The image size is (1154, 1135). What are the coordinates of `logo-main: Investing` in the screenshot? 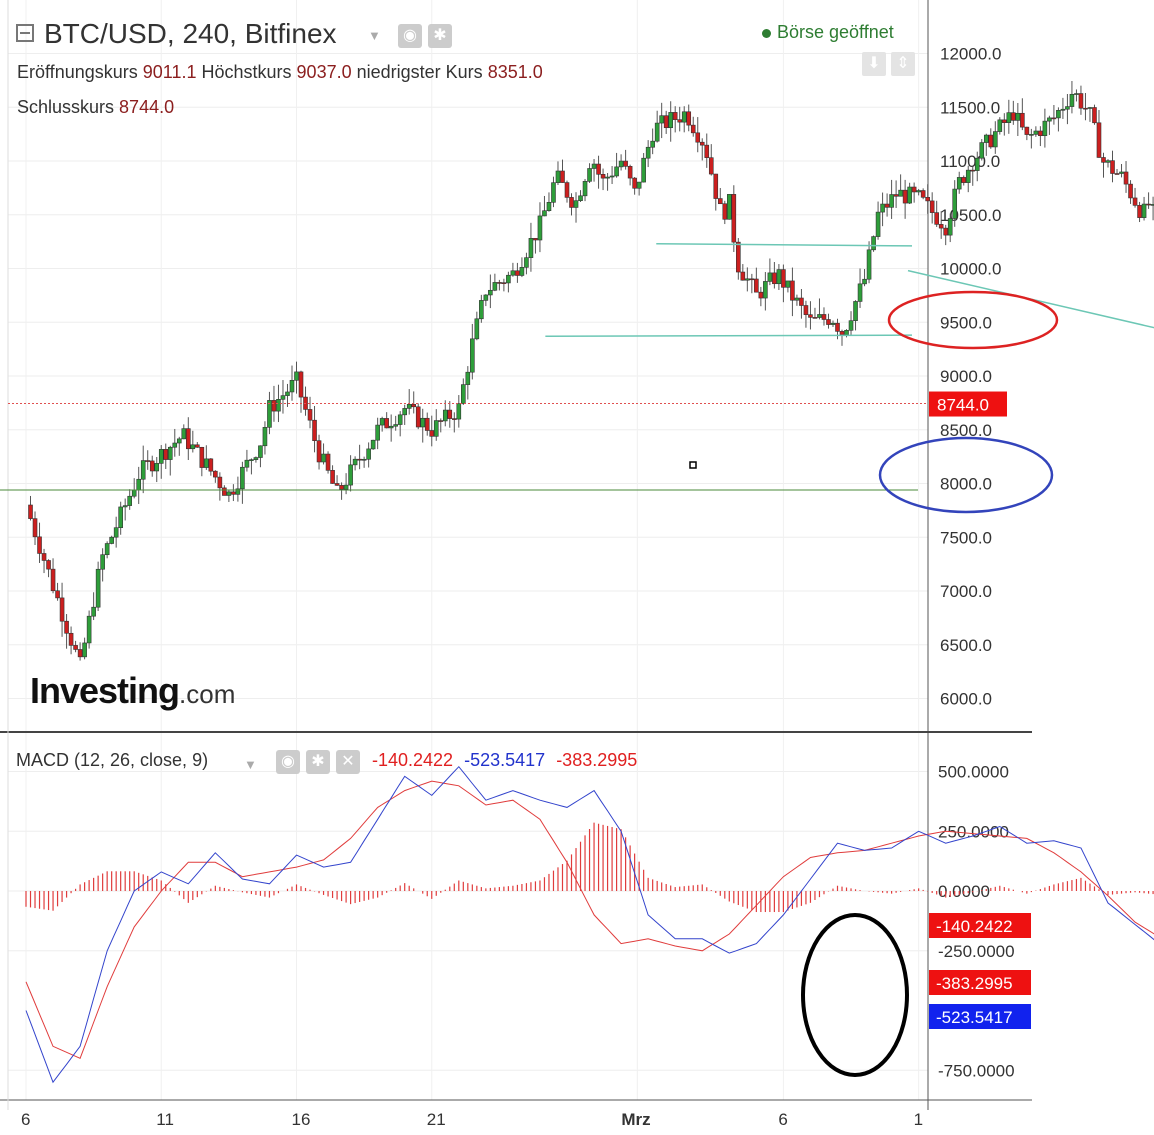 It's located at (105, 690).